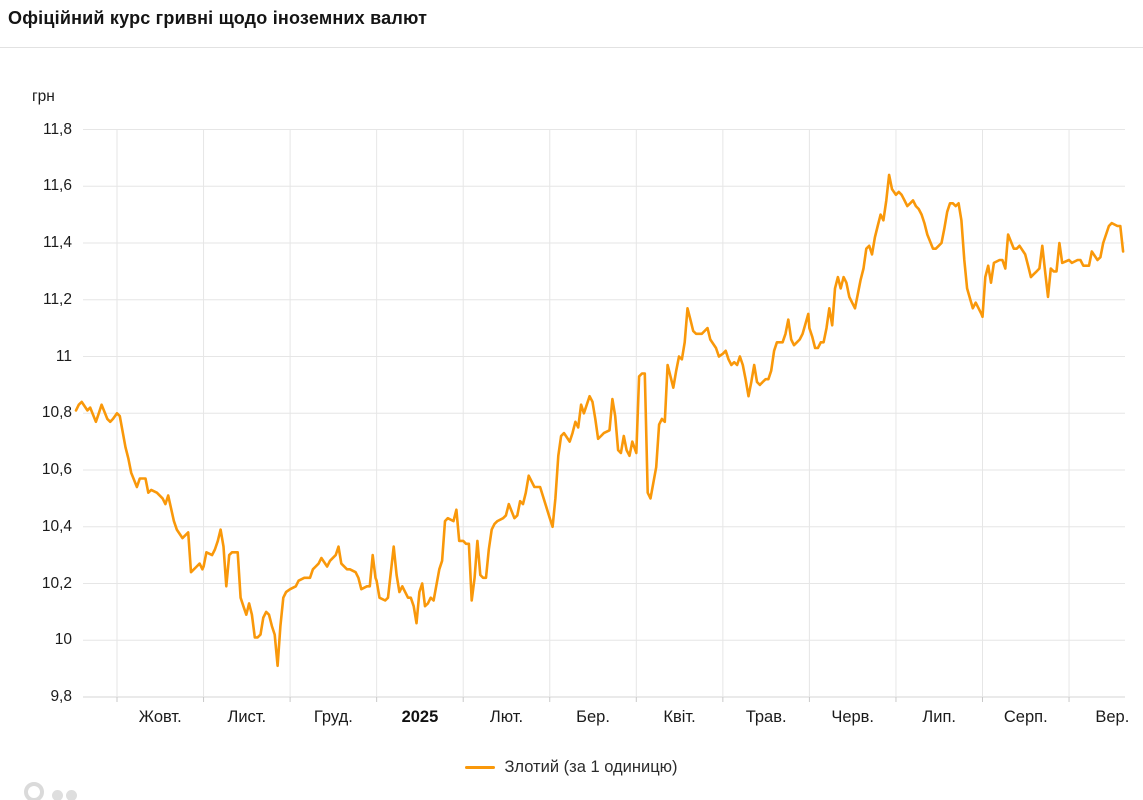  Describe the element at coordinates (56, 583) in the screenshot. I see `y-tick-label: 10,2` at that location.